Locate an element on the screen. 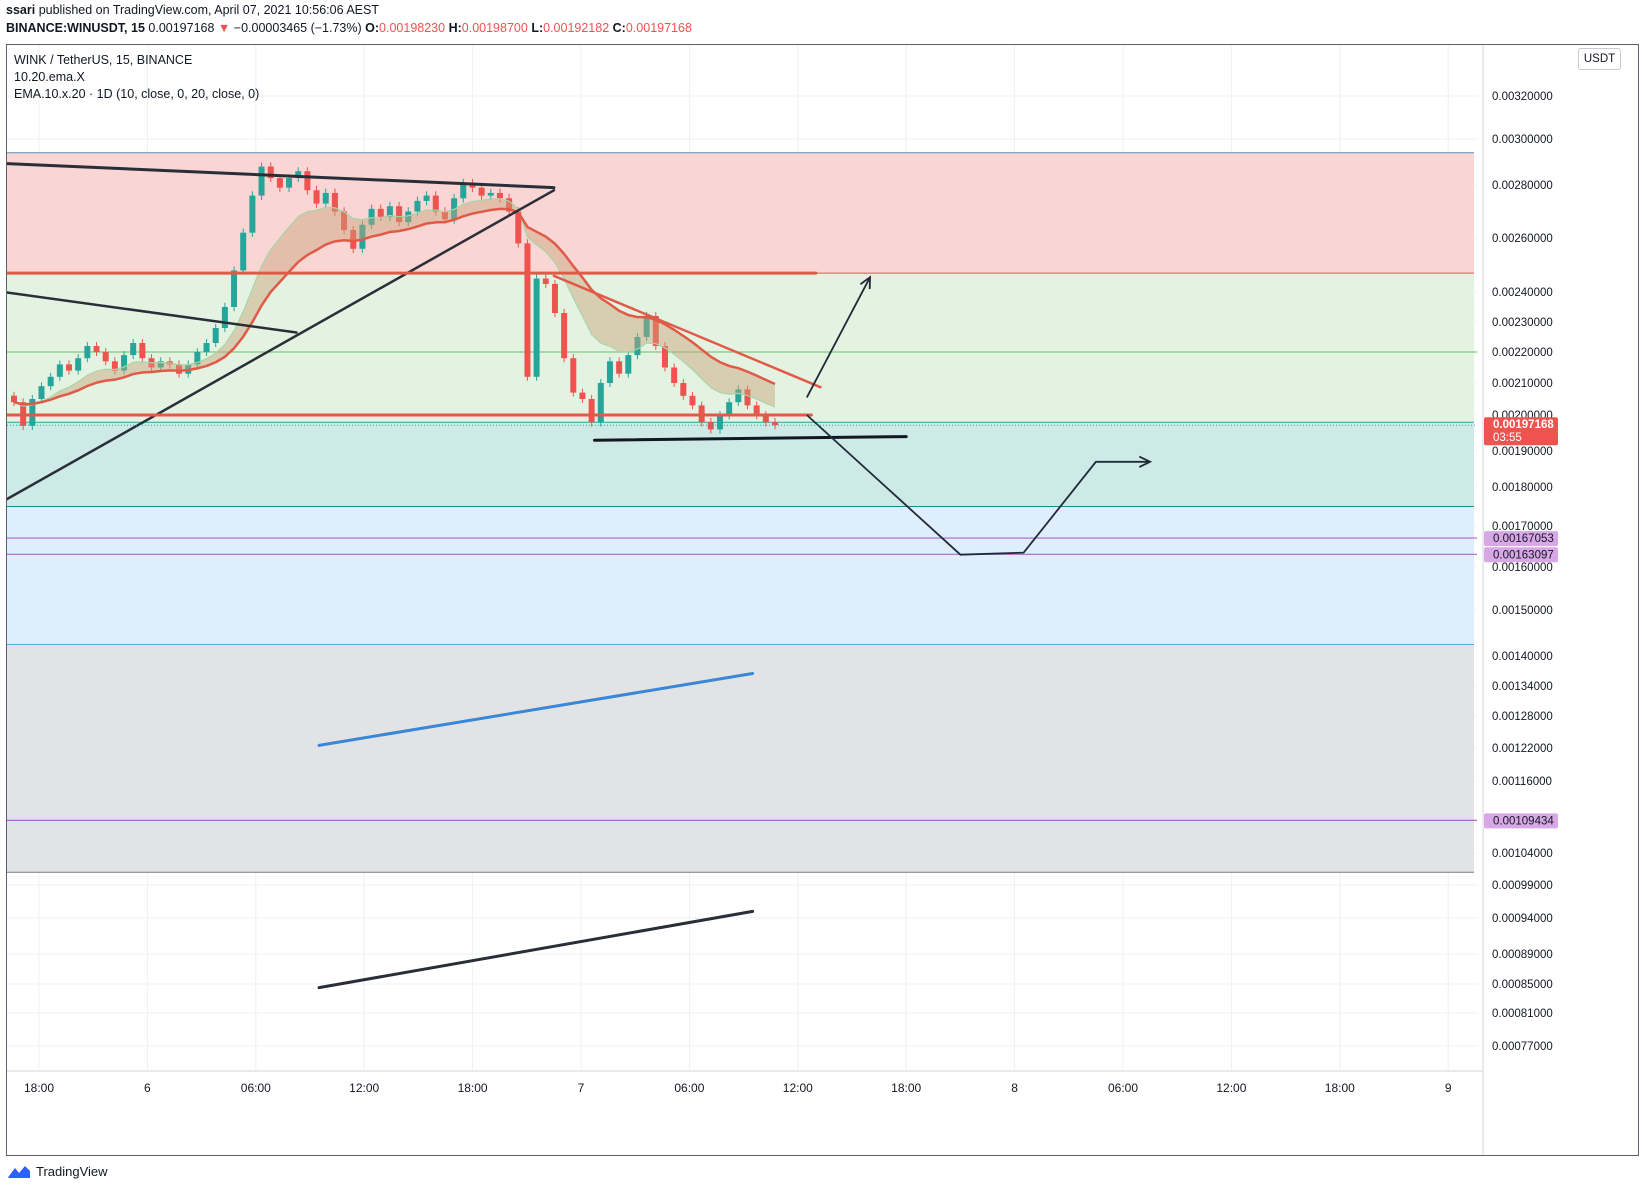 The height and width of the screenshot is (1190, 1643). y-tick-label: 0.00230000 is located at coordinates (1522, 323).